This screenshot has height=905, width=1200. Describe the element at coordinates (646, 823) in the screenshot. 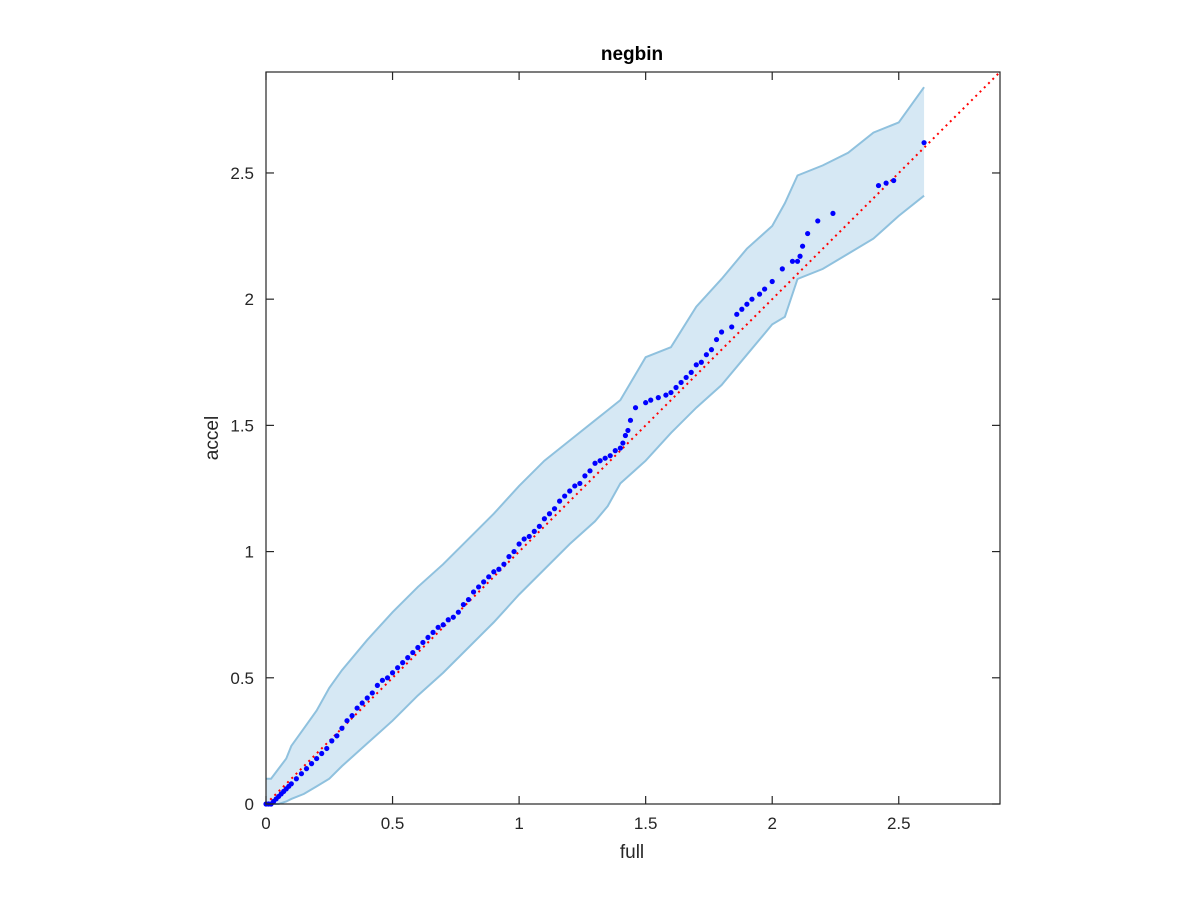

I see `x-tick-label: 1.5` at that location.